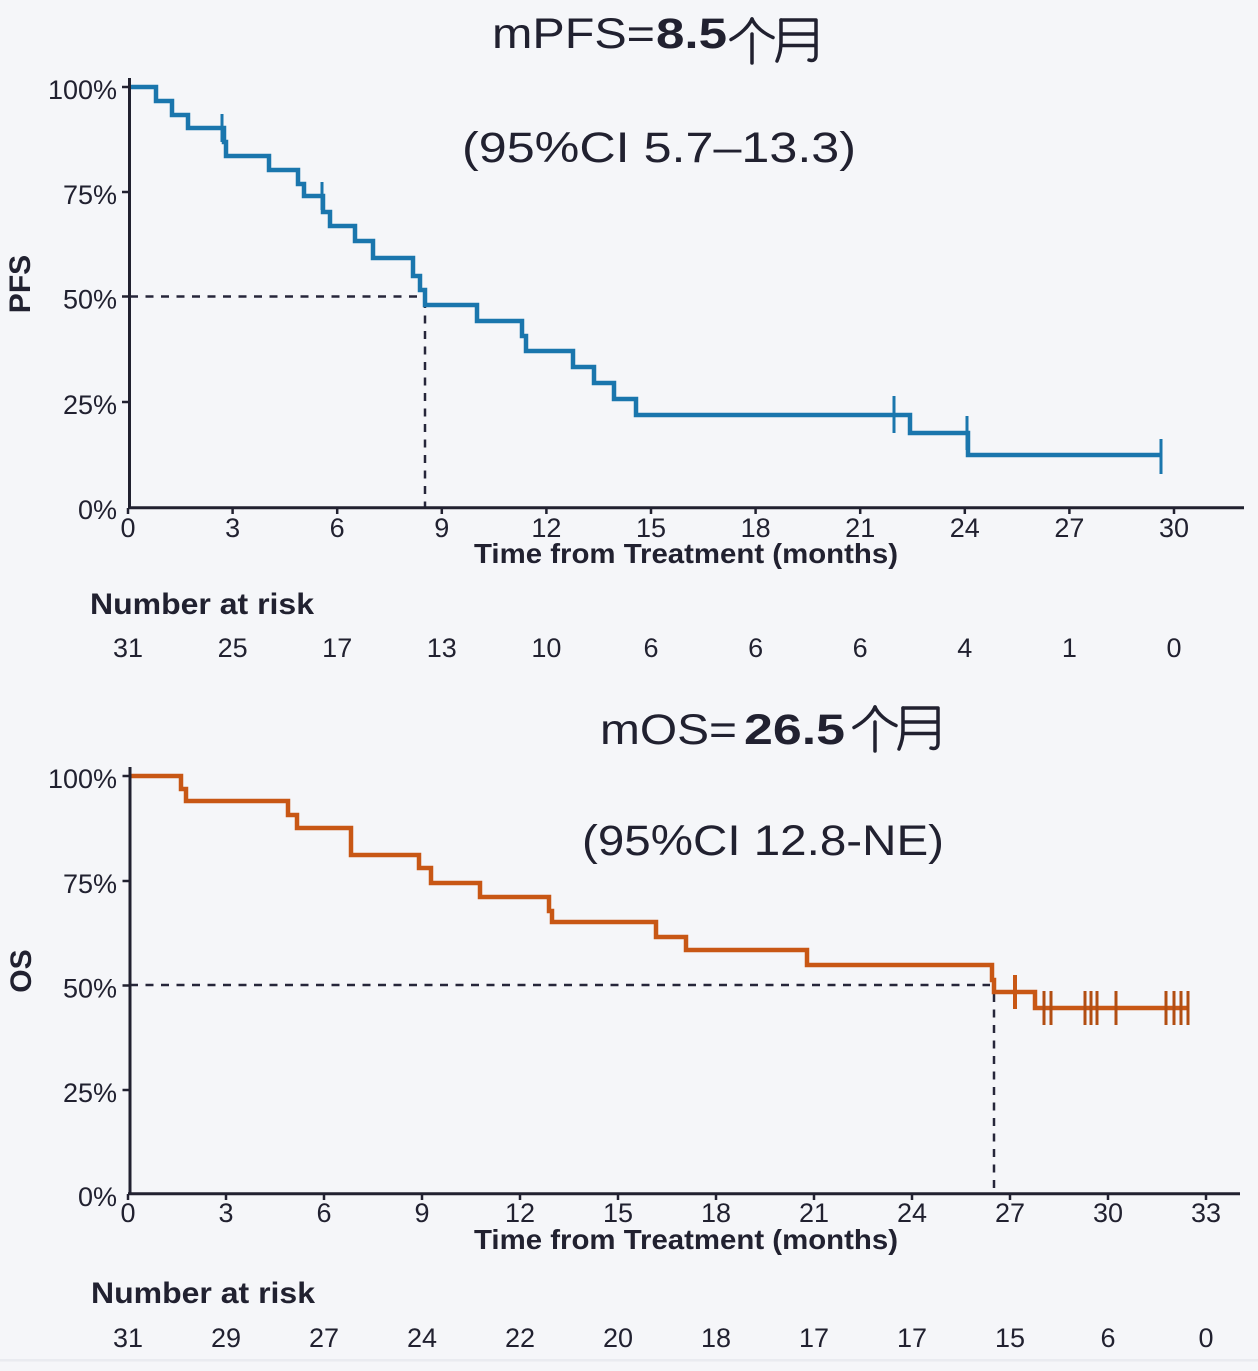  What do you see at coordinates (794, 730) in the screenshot?
I see `svg-text: 26.5` at bounding box center [794, 730].